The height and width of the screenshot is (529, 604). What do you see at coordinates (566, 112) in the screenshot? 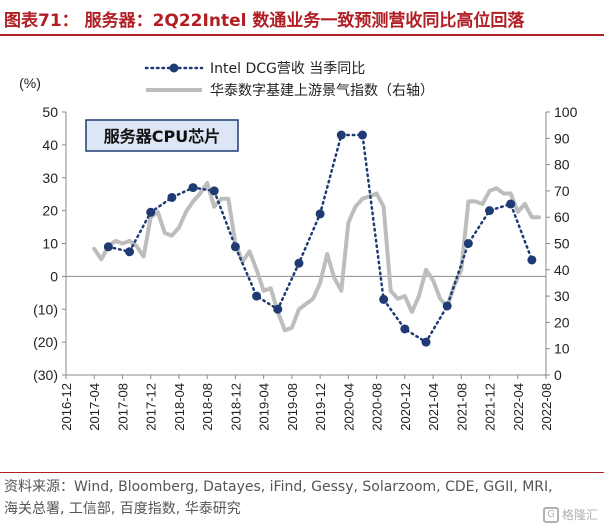
I see `right-tick-label: 100` at bounding box center [566, 112].